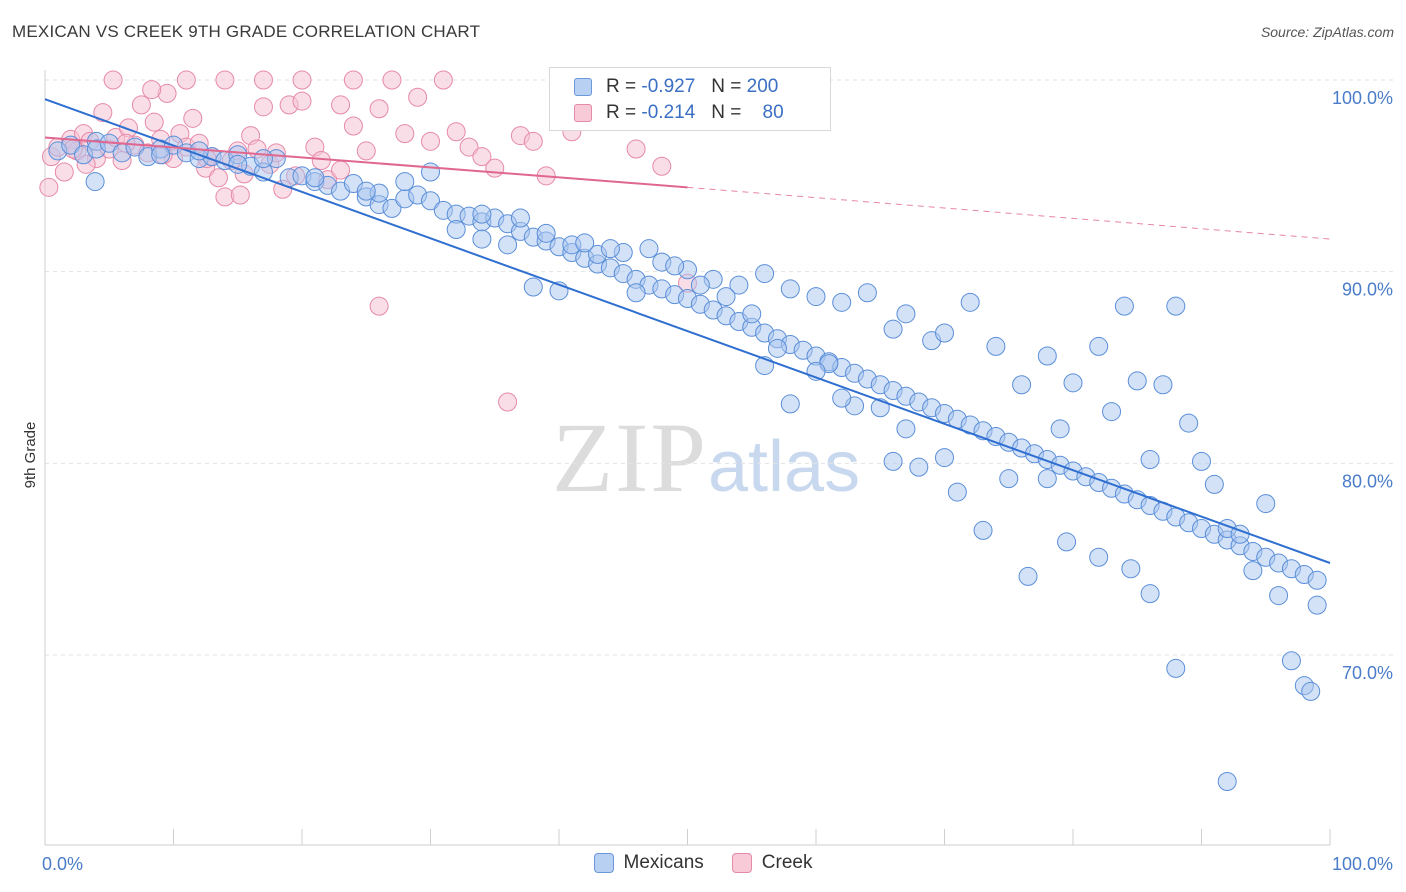 The image size is (1406, 892). Describe the element at coordinates (366, 162) in the screenshot. I see `creek-trend-line` at that location.